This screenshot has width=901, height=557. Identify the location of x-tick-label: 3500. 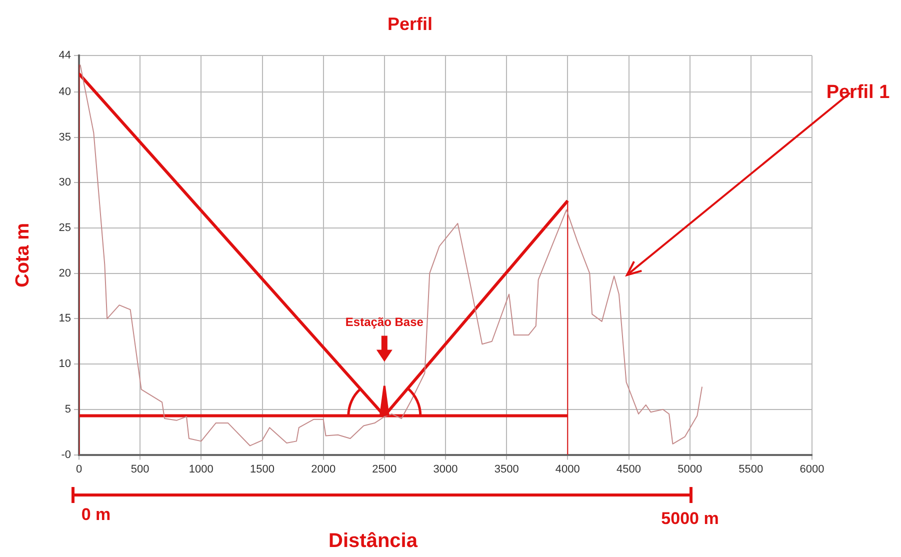
(506, 469).